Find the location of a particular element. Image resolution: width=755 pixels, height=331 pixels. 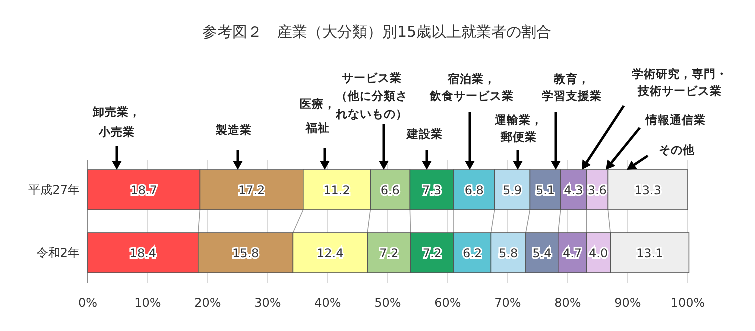

data-label: 6.8 is located at coordinates (474, 191).